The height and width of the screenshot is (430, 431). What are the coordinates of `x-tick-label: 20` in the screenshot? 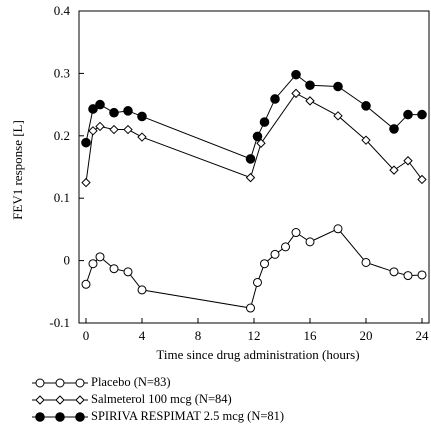 It's located at (366, 335).